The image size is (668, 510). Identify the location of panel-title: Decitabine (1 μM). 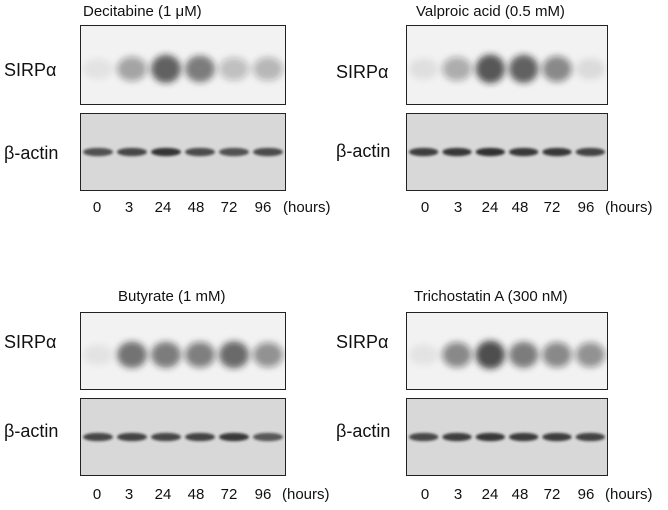
(142, 11).